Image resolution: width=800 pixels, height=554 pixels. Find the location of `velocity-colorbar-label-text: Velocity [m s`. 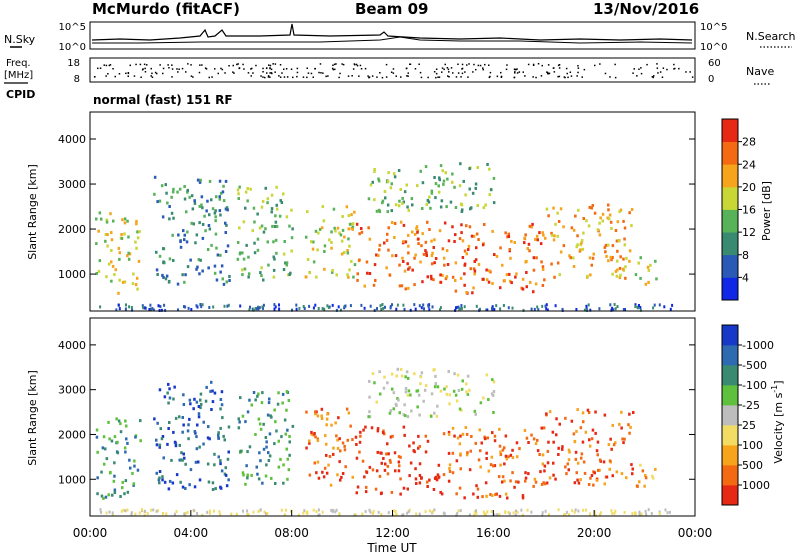

velocity-colorbar-label-text: Velocity [m s is located at coordinates (778, 427).